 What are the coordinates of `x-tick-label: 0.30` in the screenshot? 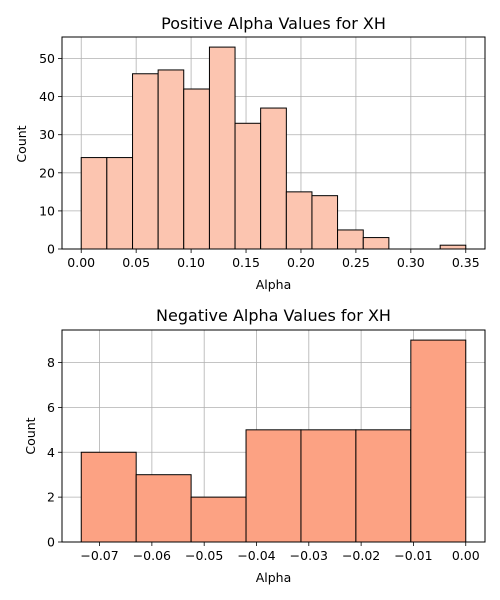 It's located at (411, 262).